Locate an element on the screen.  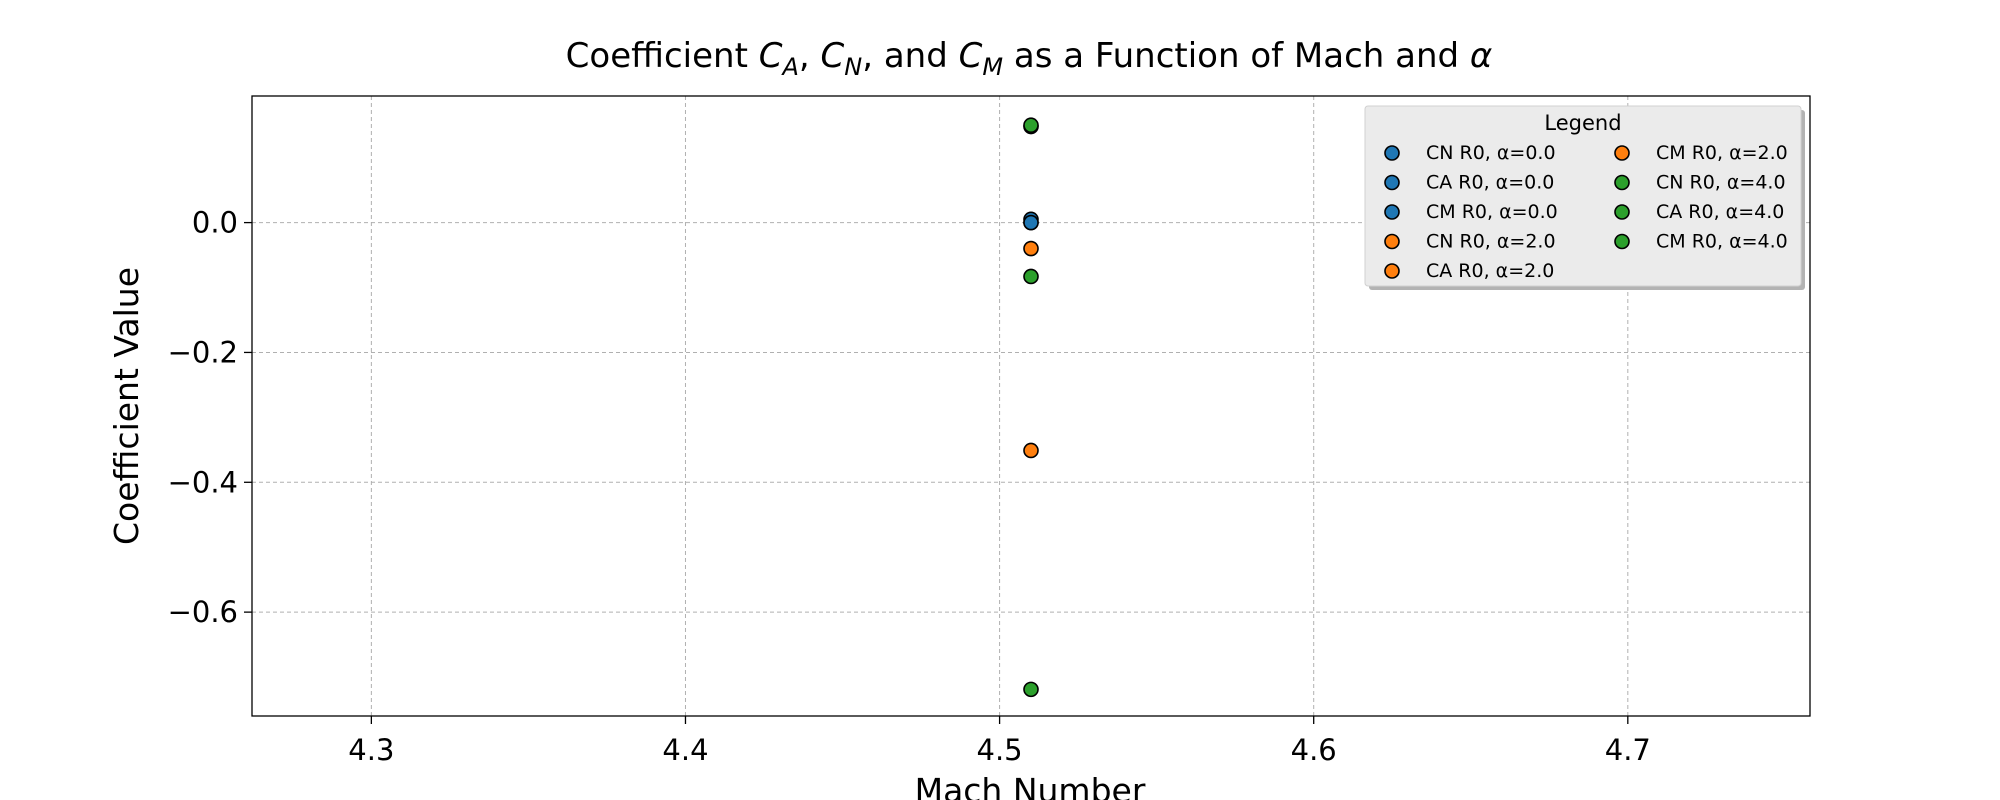
legend-box is located at coordinates (1583, 196).